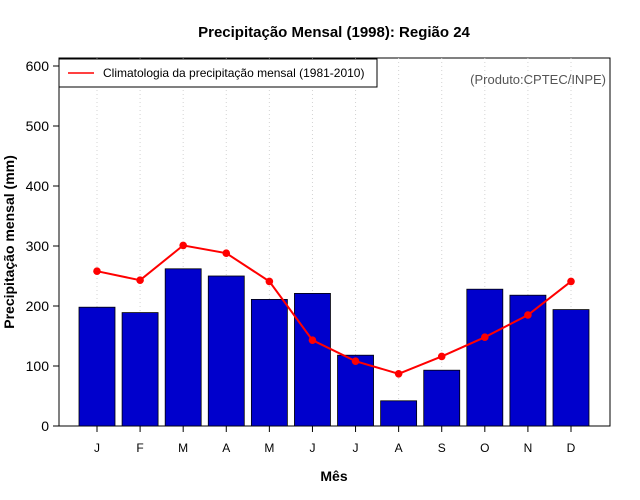 This screenshot has width=640, height=500. What do you see at coordinates (484, 448) in the screenshot?
I see `x-tick-label-10: O` at bounding box center [484, 448].